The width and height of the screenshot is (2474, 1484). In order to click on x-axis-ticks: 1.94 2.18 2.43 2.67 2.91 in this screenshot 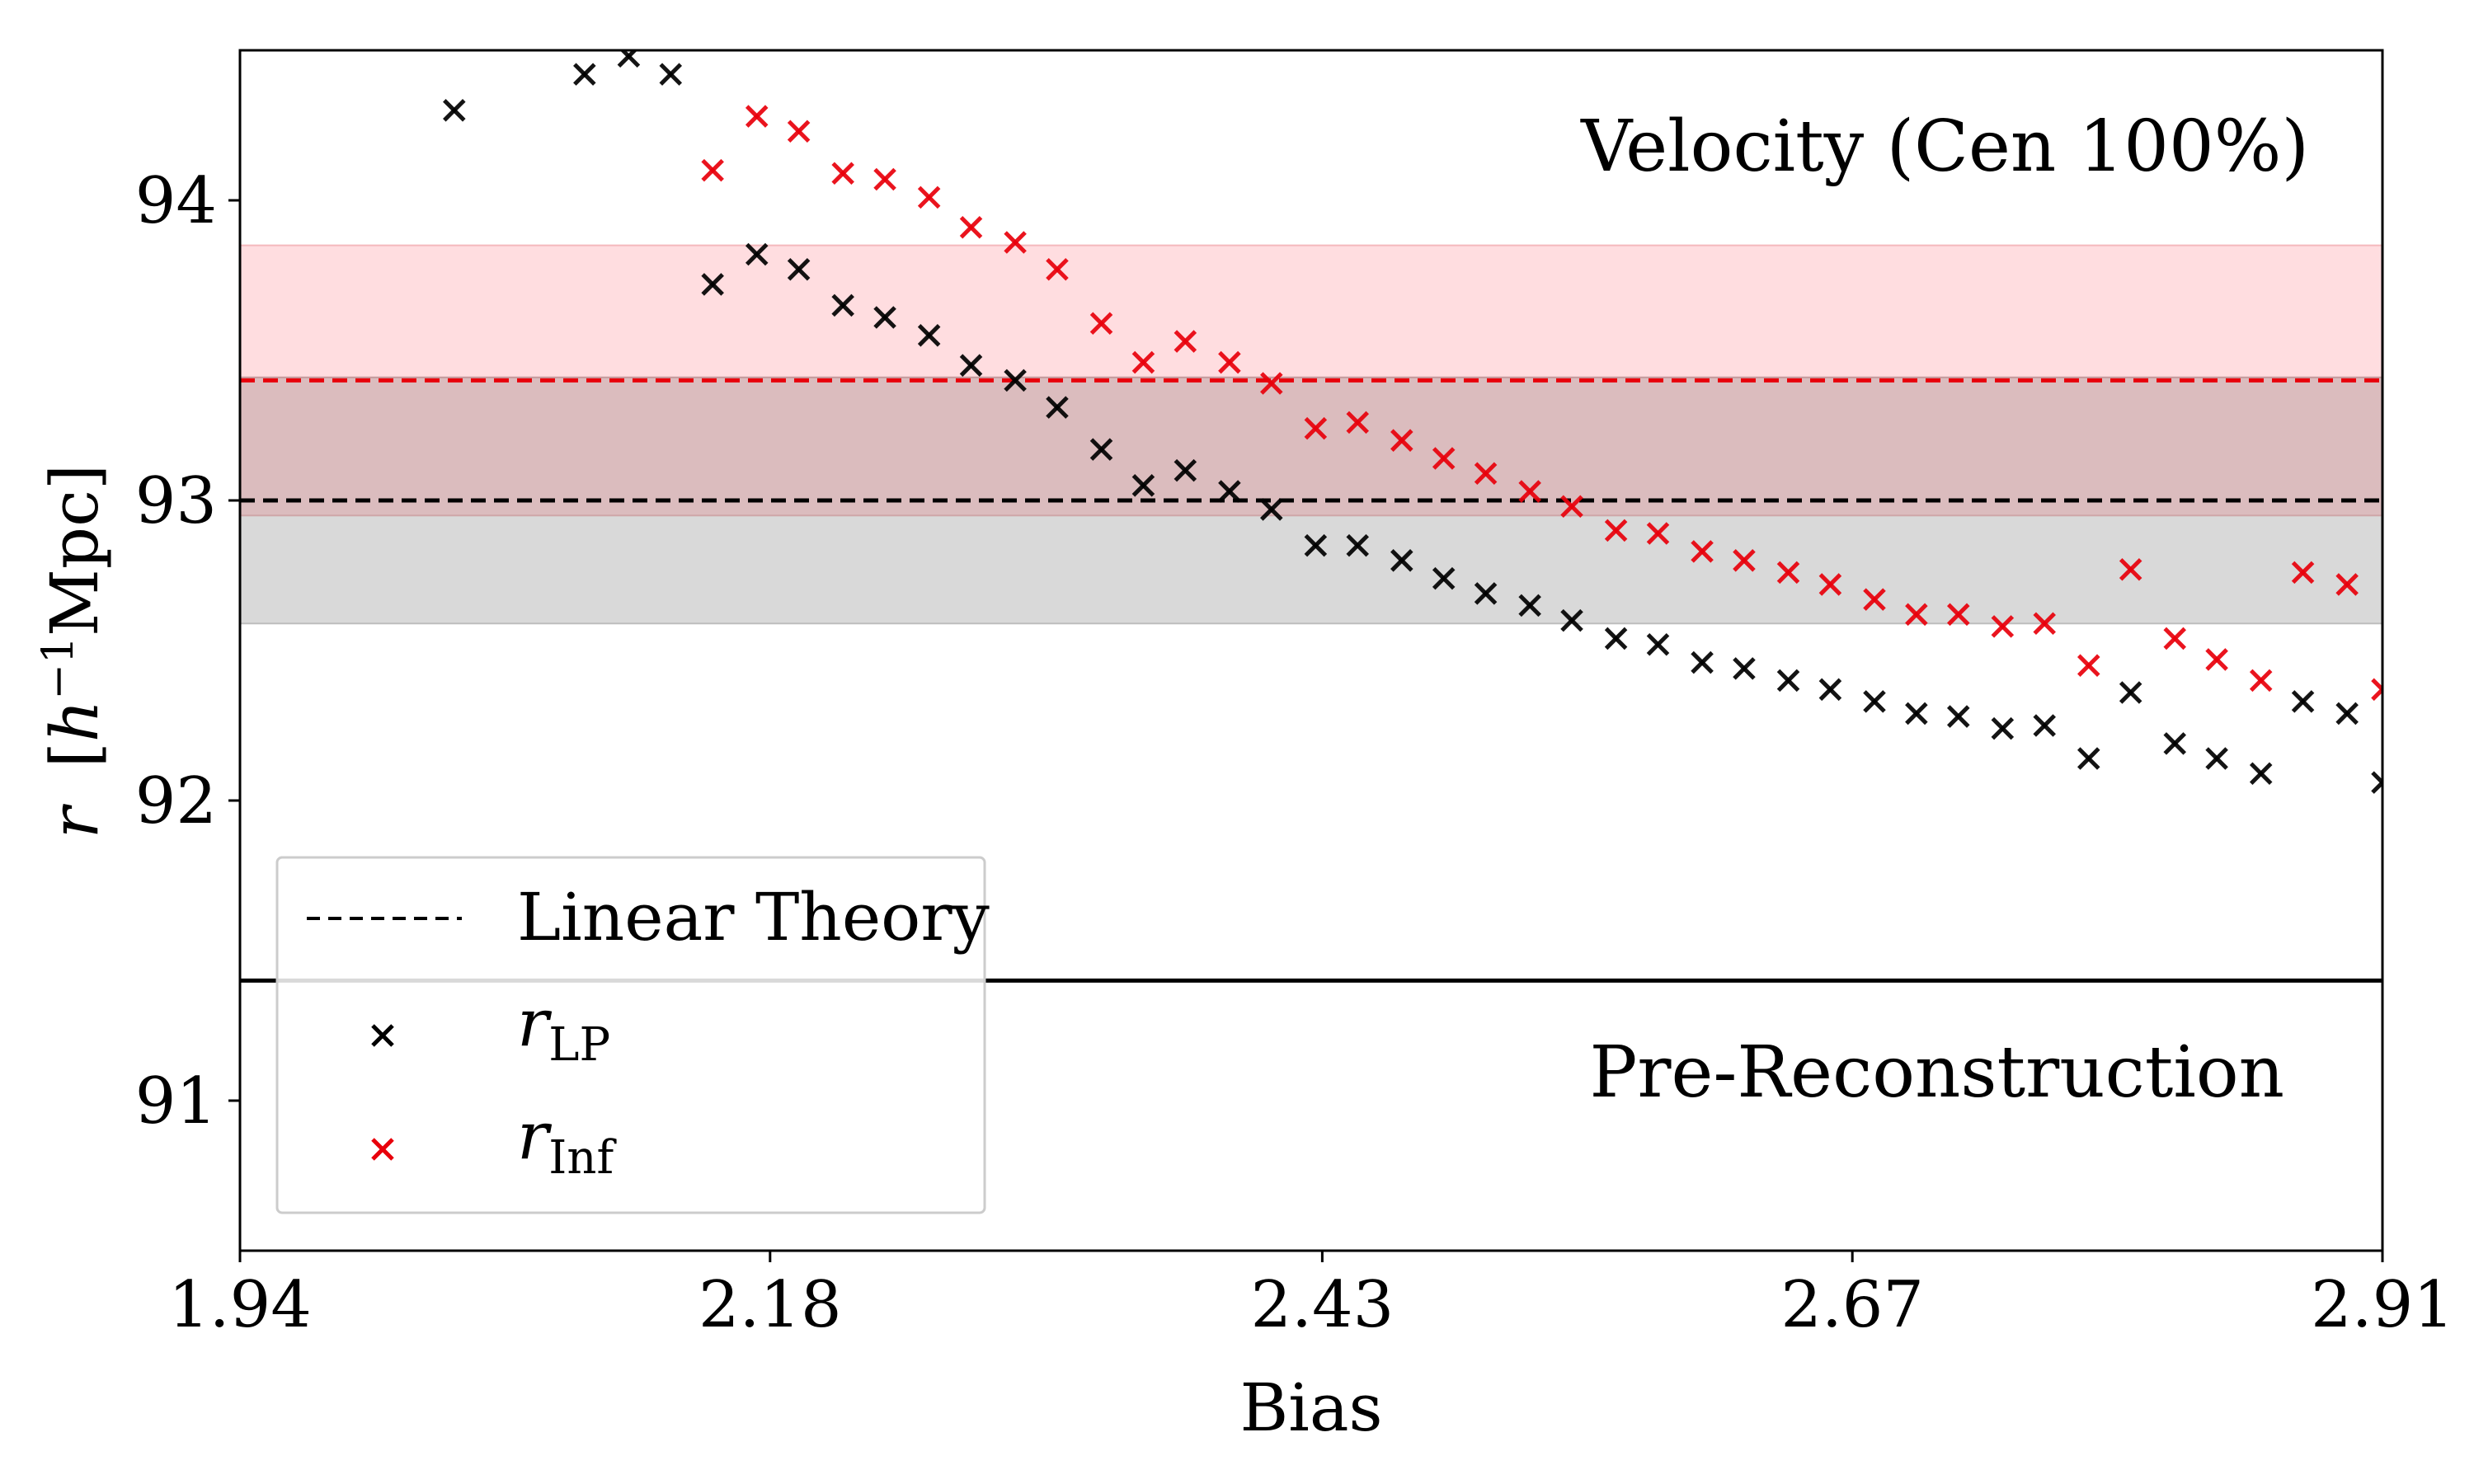, I will do `click(1311, 1296)`.